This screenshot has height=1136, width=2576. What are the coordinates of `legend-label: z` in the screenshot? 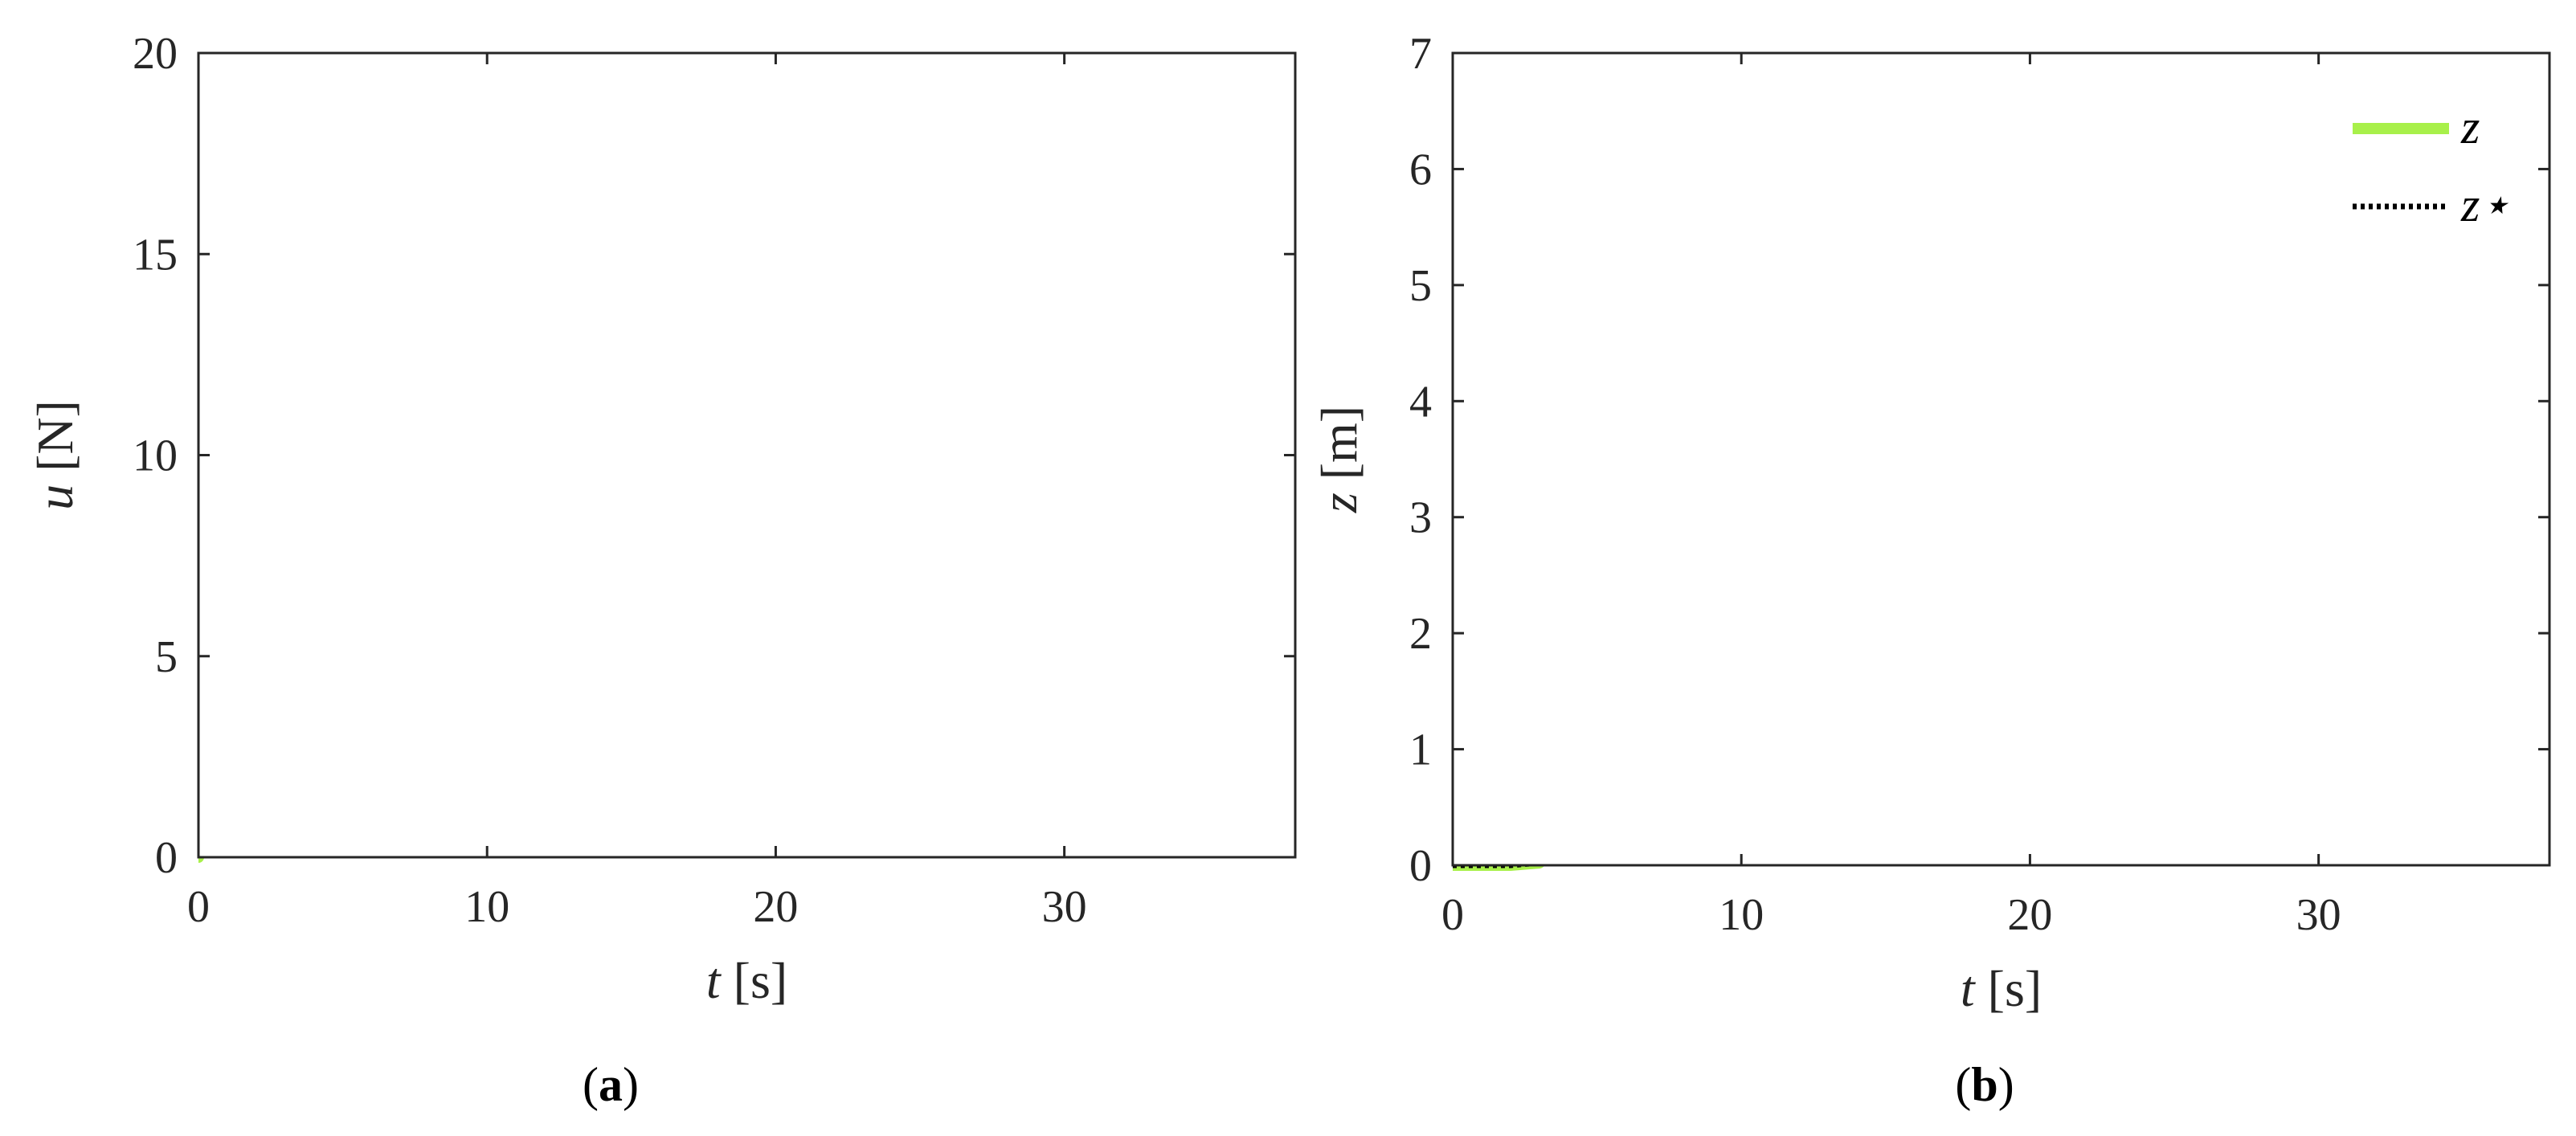 It's located at (2470, 126).